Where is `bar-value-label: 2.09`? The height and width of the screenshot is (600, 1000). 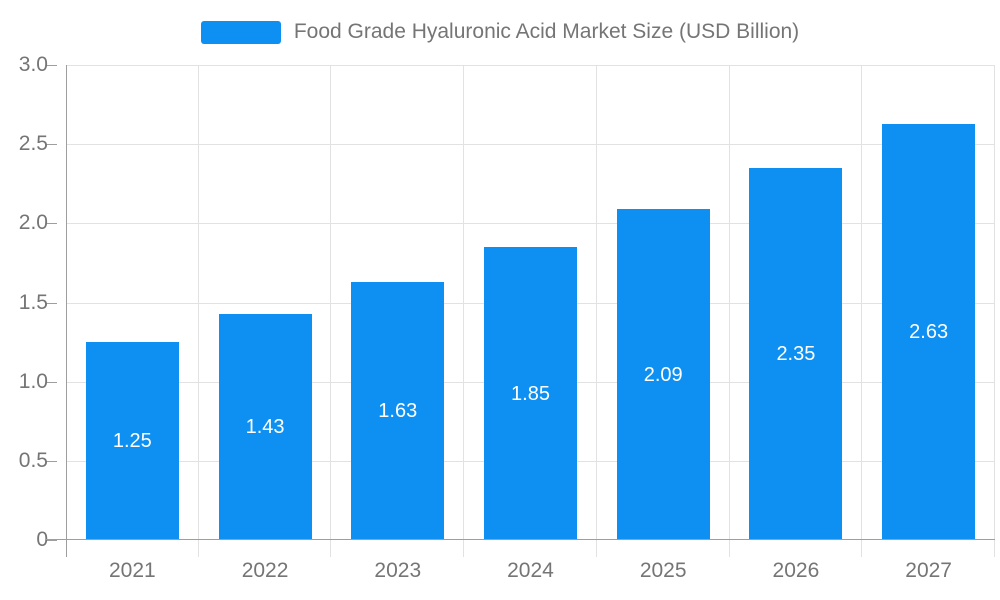
bar-value-label: 2.09 is located at coordinates (663, 374).